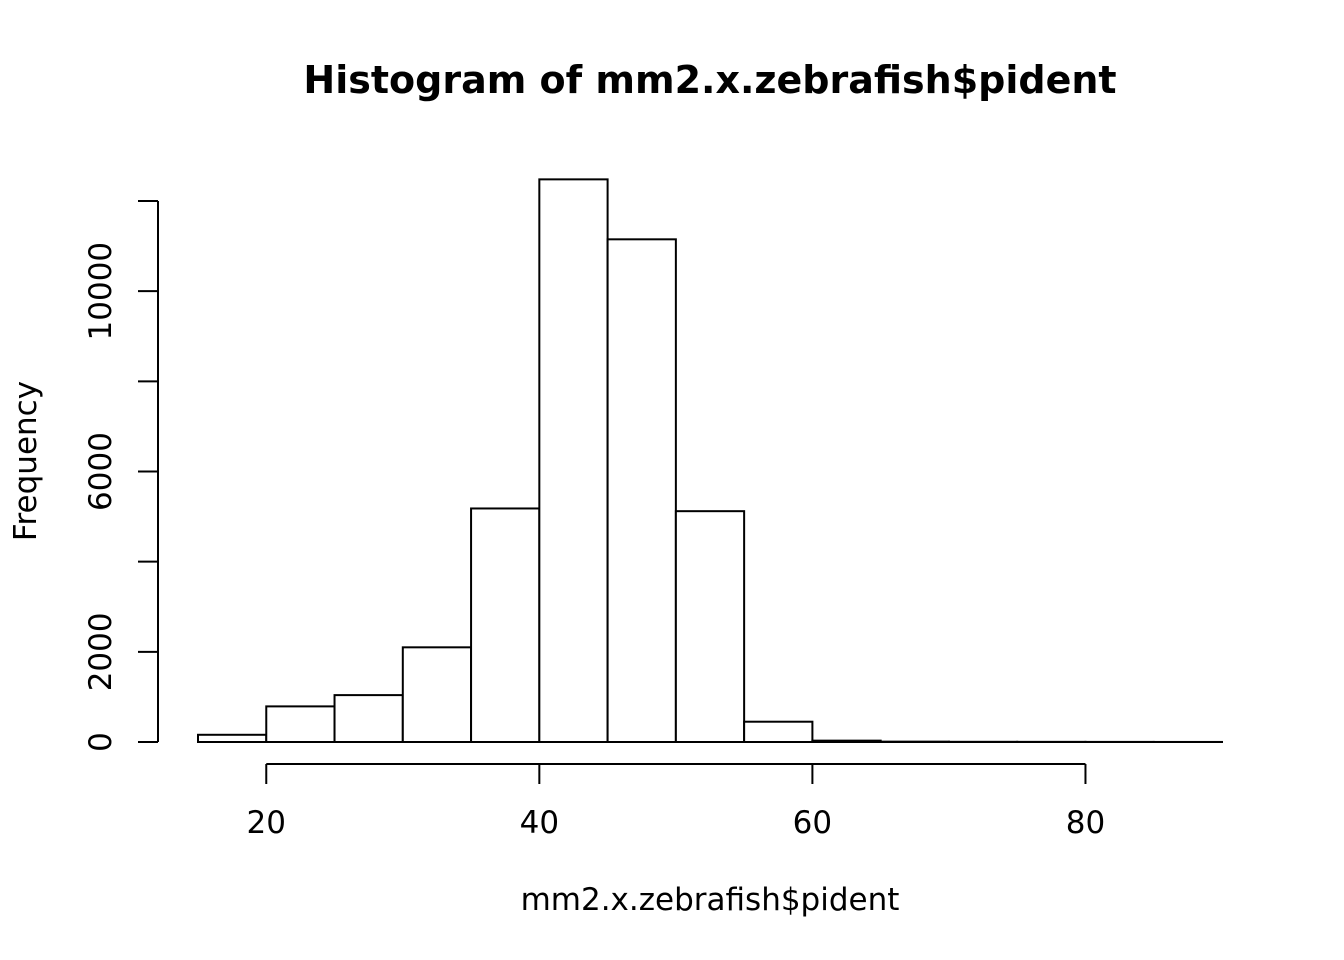 The height and width of the screenshot is (960, 1344). What do you see at coordinates (539, 823) in the screenshot?
I see `x-tick-label: 40` at bounding box center [539, 823].